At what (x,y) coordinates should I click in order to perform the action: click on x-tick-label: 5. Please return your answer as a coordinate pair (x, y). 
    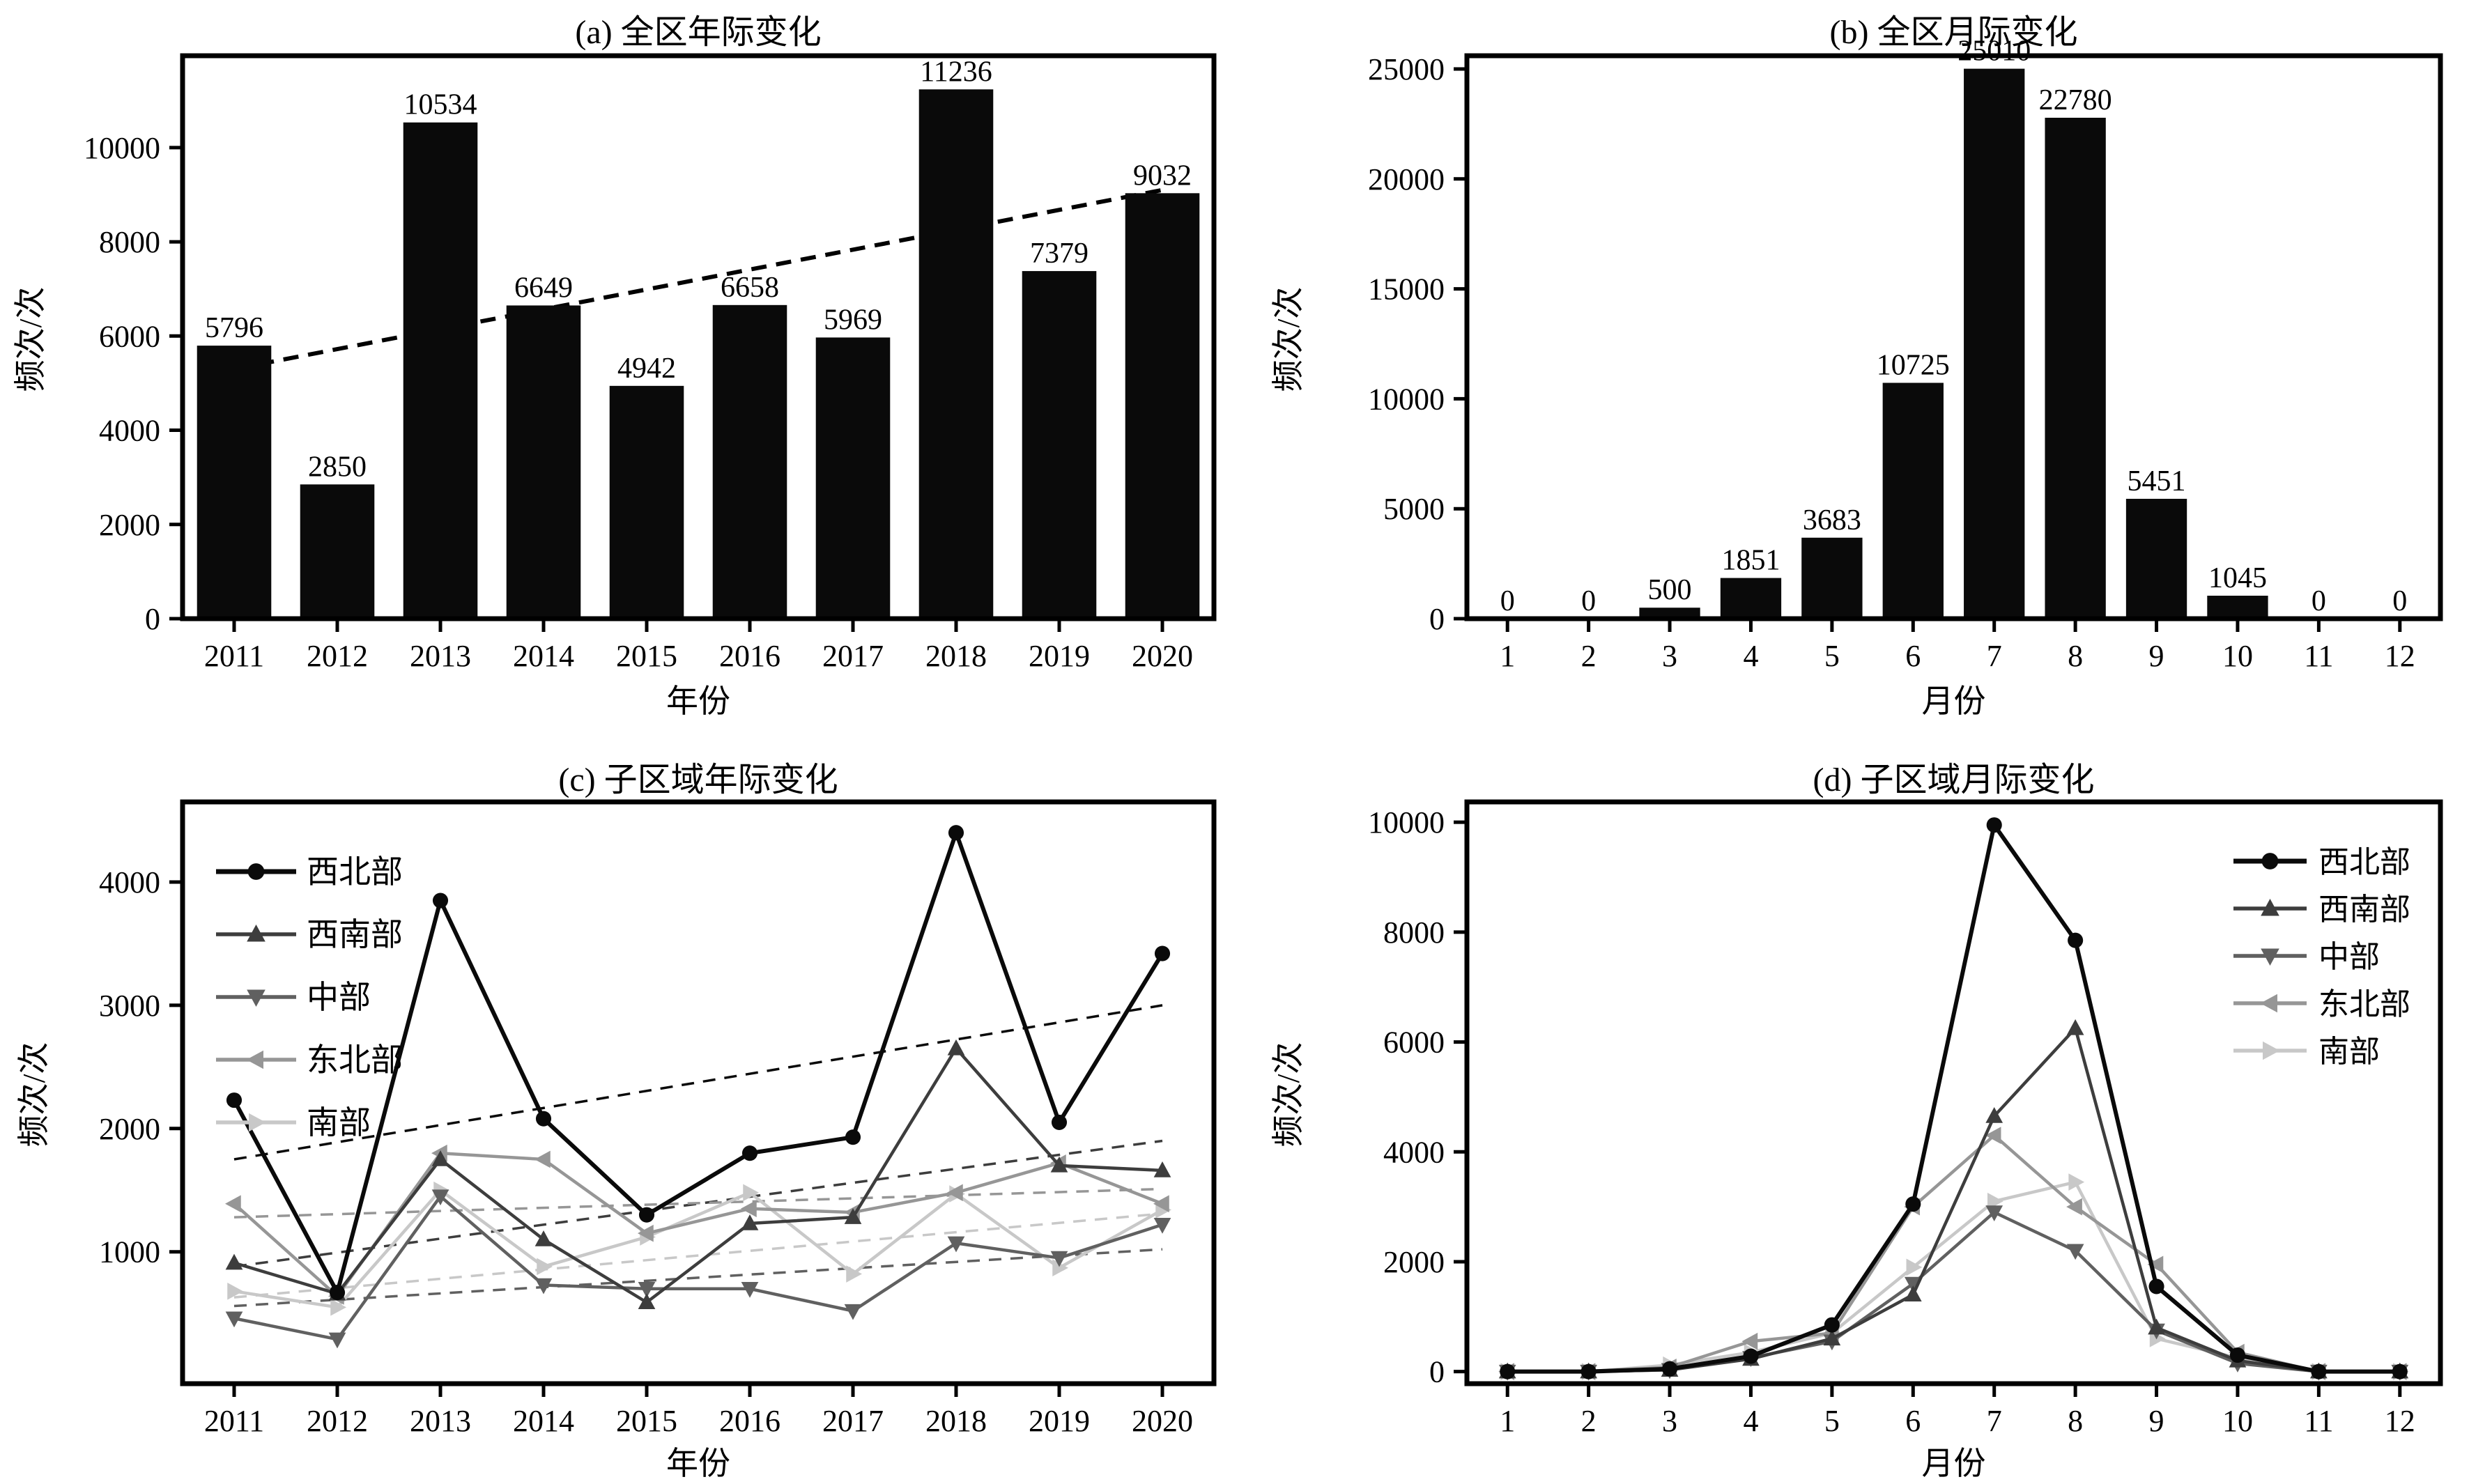
    Looking at the image, I should click on (1832, 656).